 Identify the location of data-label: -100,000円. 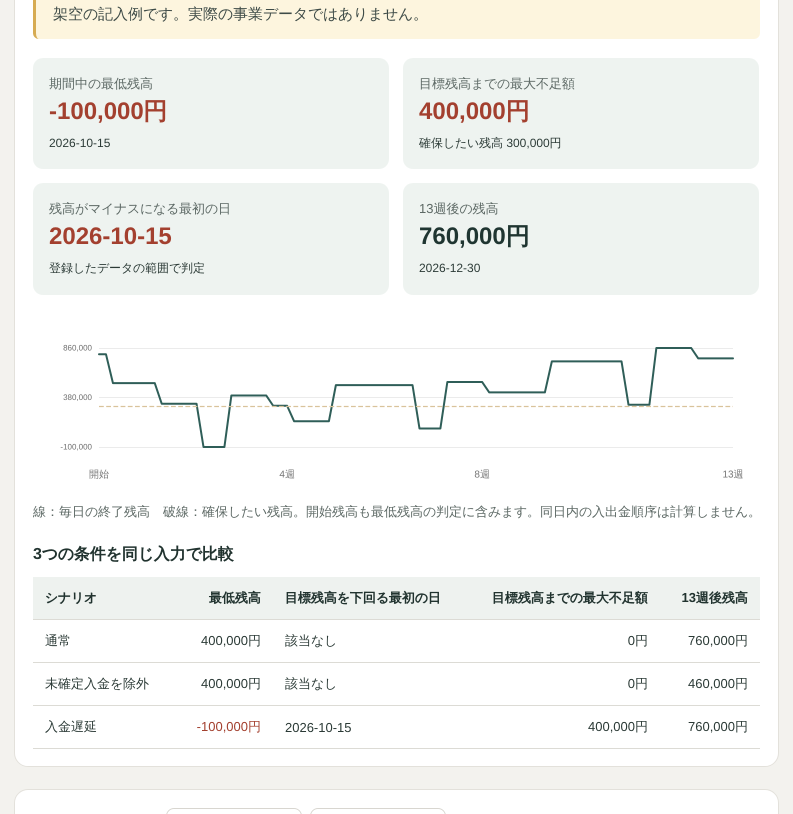
(229, 727).